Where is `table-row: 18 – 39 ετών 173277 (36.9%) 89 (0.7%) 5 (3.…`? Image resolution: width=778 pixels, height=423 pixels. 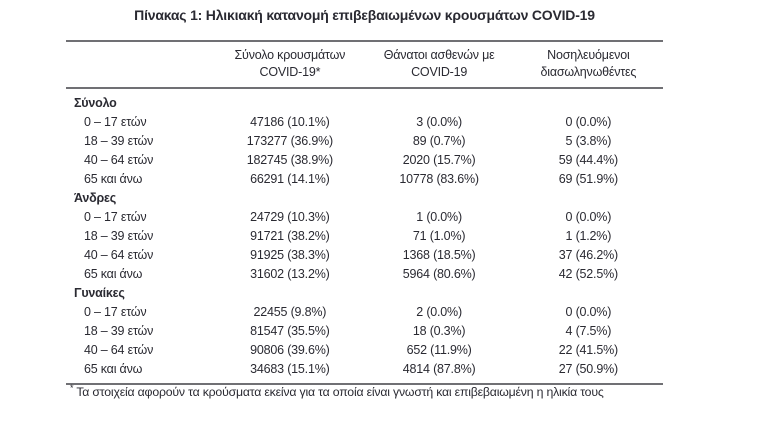 table-row: 18 – 39 ετών 173277 (36.9%) 89 (0.7%) 5 (3.… is located at coordinates (364, 141).